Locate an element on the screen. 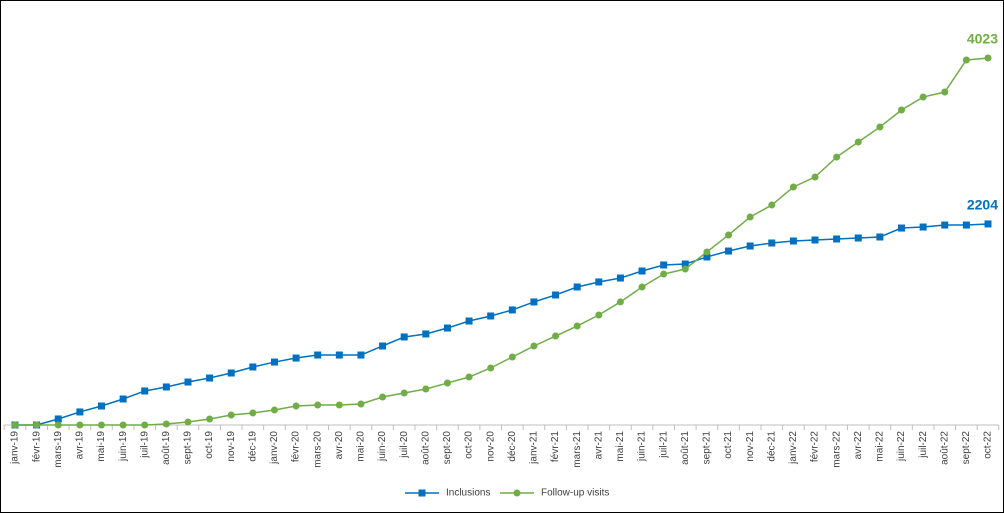 Image resolution: width=1004 pixels, height=513 pixels. x-tick-label: mars-22 is located at coordinates (836, 449).